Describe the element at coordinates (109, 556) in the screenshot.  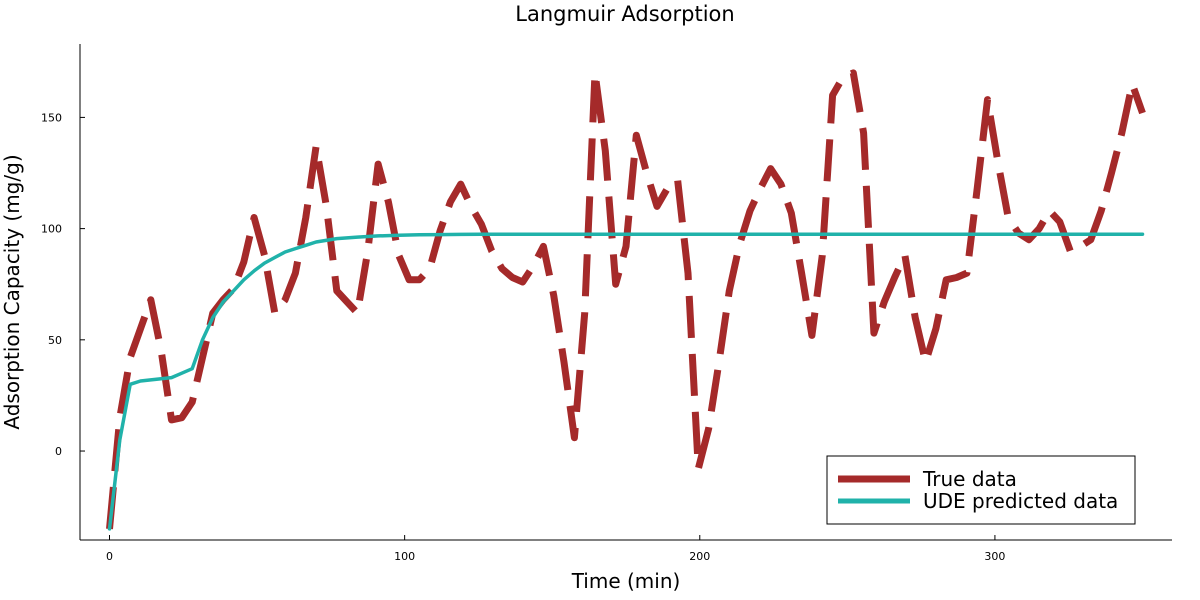
I see `x-tick-label: 0` at that location.